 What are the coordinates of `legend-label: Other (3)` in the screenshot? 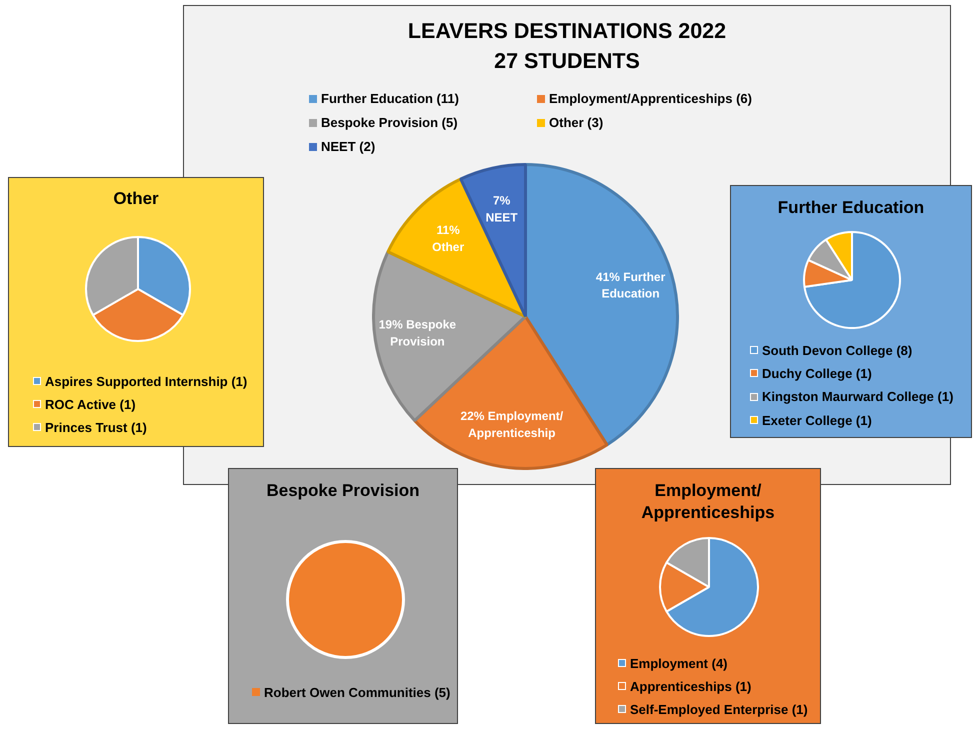 It's located at (576, 122).